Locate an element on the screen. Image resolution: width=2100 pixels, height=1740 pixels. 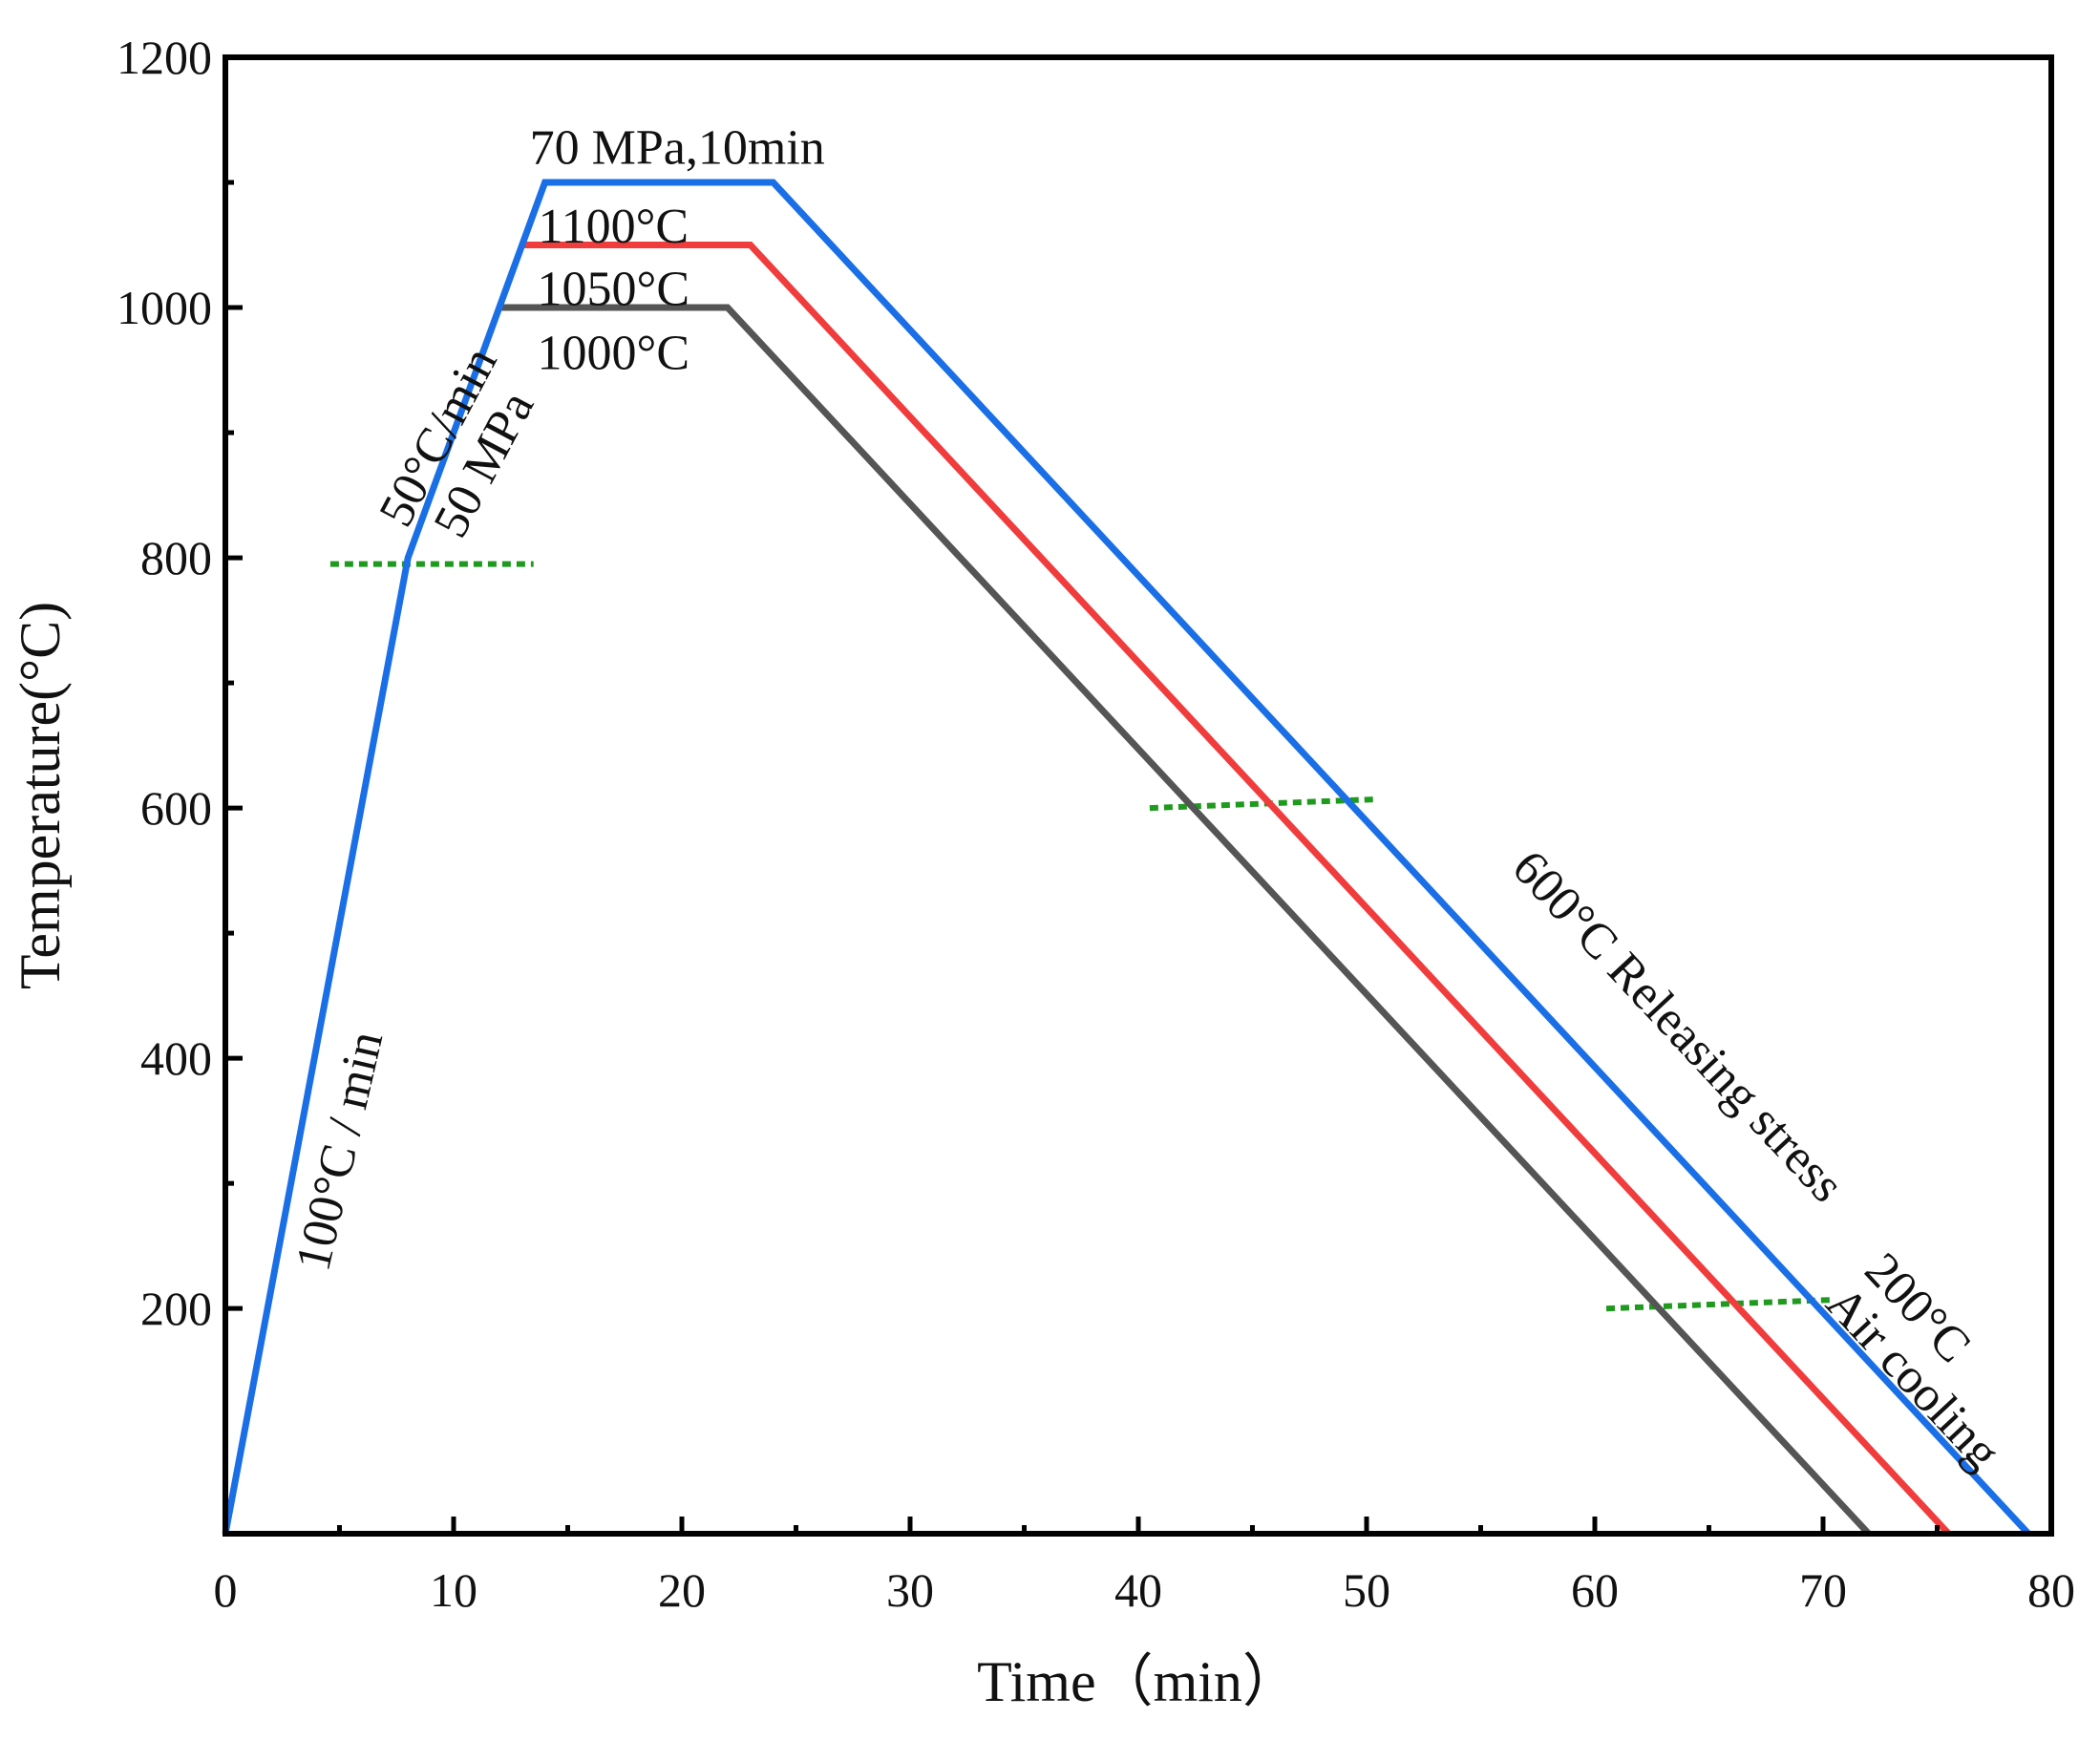
y-axis: 200 400 600 800 1000 1200 is located at coordinates (180, 683).